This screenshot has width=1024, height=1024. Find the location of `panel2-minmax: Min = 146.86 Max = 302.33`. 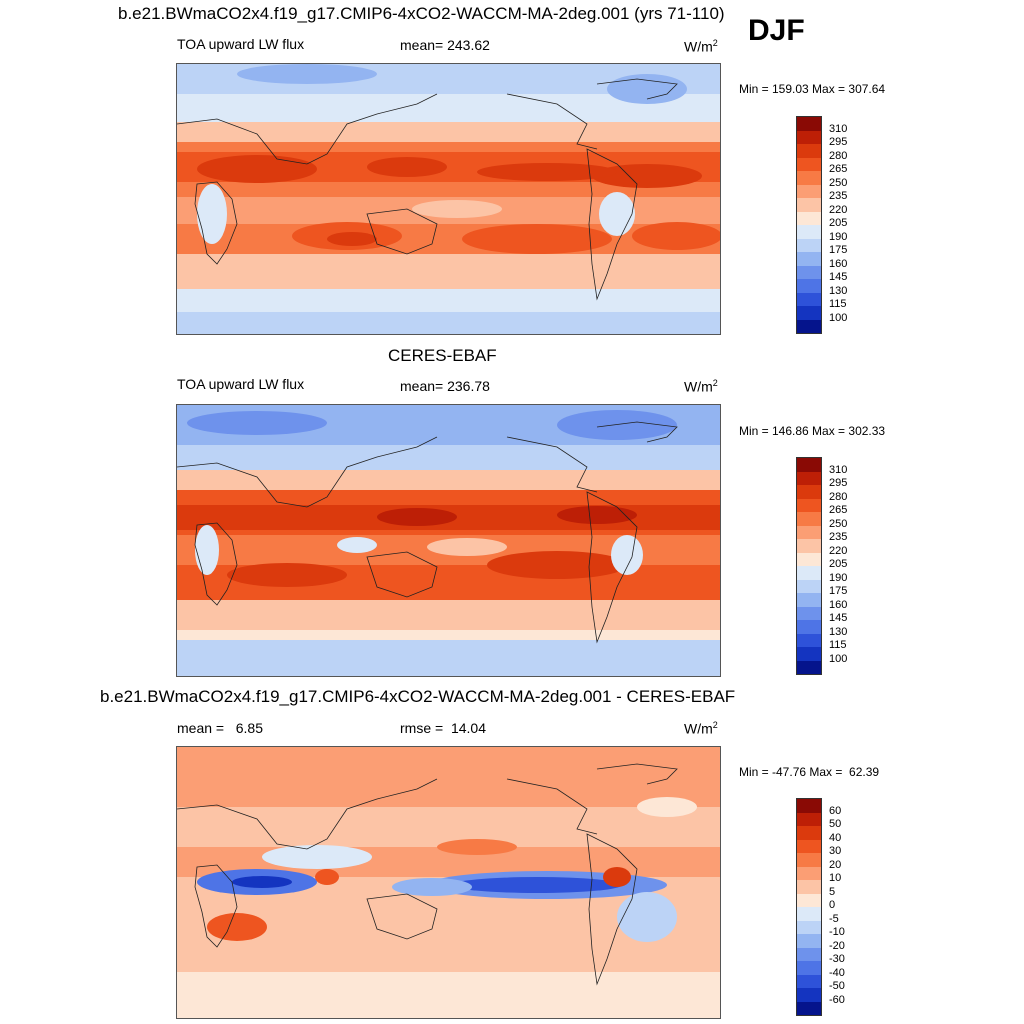

panel2-minmax: Min = 146.86 Max = 302.33 is located at coordinates (812, 431).